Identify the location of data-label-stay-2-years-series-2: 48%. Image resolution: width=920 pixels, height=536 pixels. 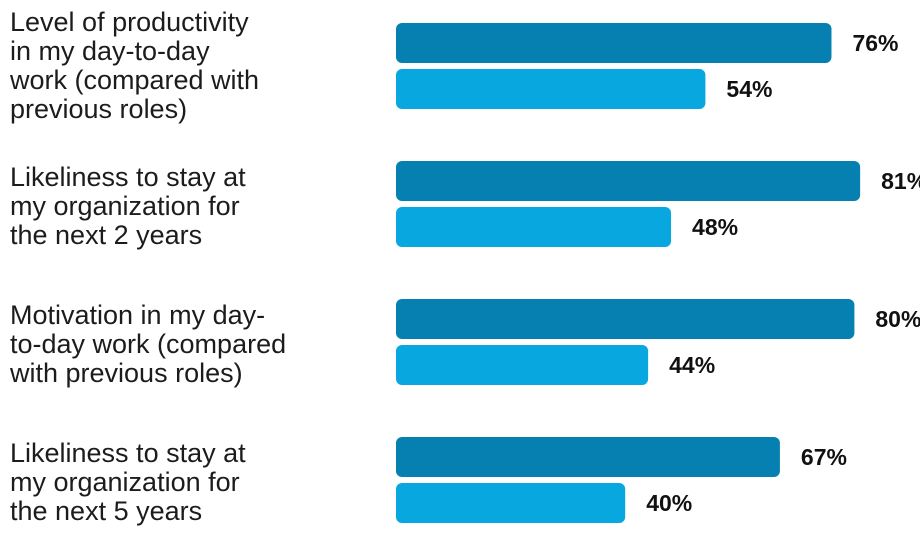
(715, 227).